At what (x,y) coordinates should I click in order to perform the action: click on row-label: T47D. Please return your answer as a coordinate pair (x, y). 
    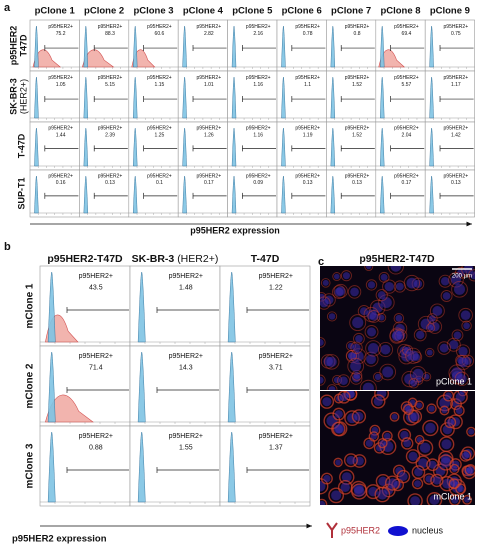
    Looking at the image, I should click on (23, 45).